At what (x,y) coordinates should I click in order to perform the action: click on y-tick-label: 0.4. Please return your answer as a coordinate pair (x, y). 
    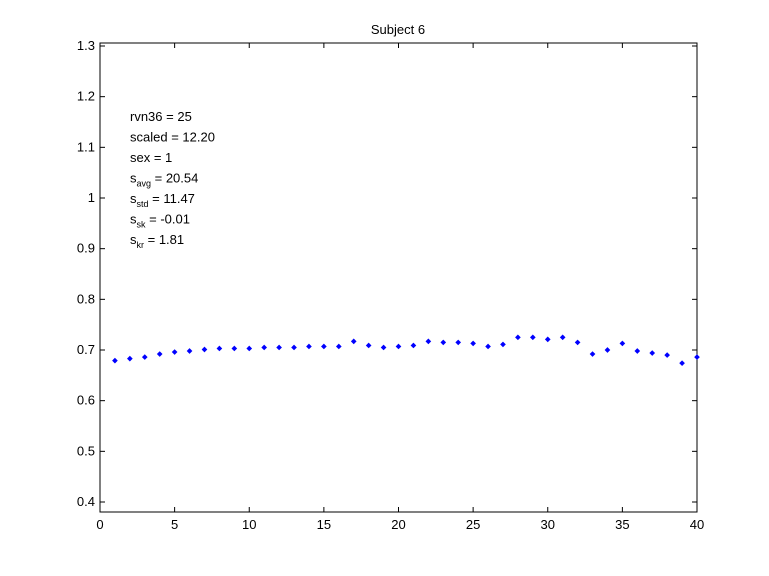
    Looking at the image, I should click on (86, 501).